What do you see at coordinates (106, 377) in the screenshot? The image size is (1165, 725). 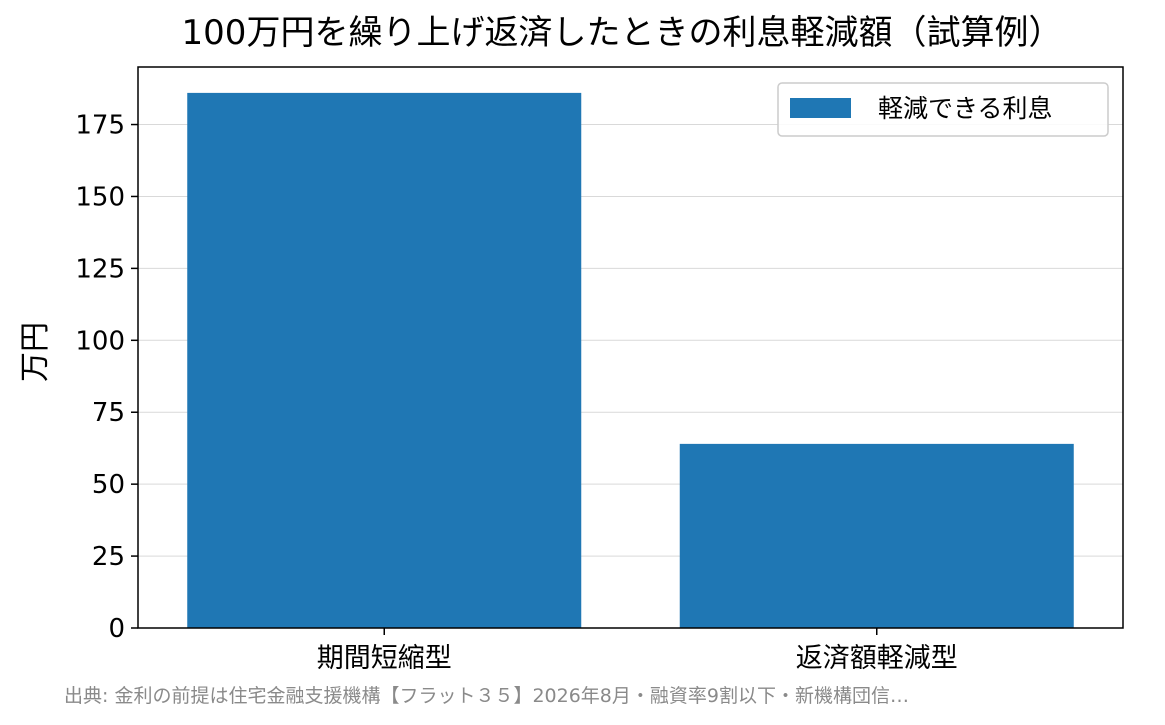 I see `y-axis-ticks: 0 25 50 75 100 125 150 175` at bounding box center [106, 377].